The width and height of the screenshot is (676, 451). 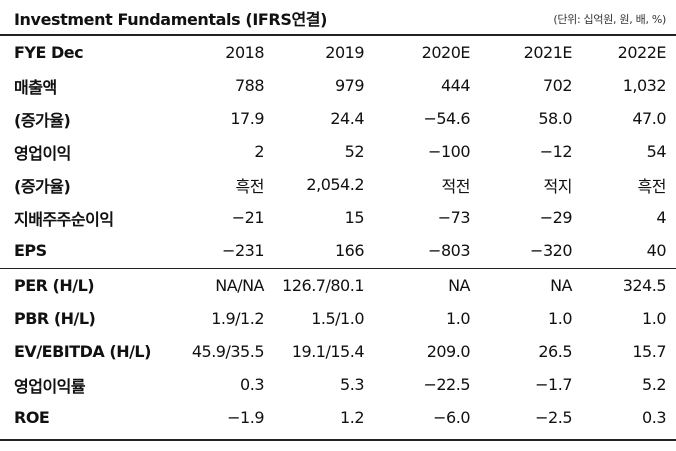 What do you see at coordinates (555, 351) in the screenshot?
I see `cell: 26.5` at bounding box center [555, 351].